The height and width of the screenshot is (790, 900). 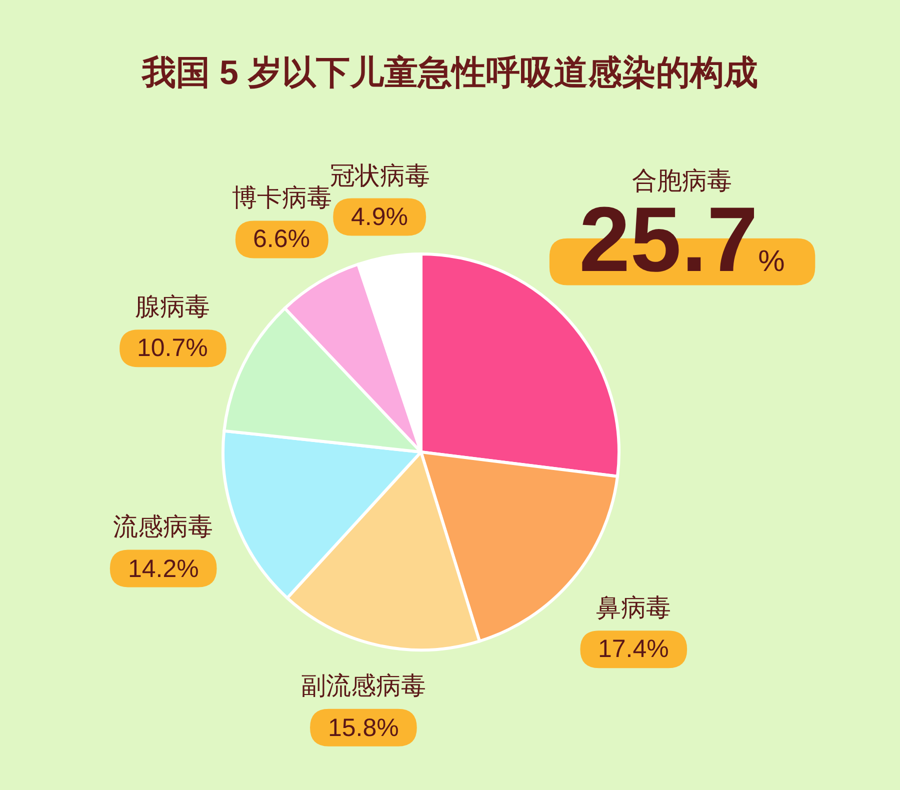 What do you see at coordinates (363, 728) in the screenshot?
I see `data-label: 15.8%` at bounding box center [363, 728].